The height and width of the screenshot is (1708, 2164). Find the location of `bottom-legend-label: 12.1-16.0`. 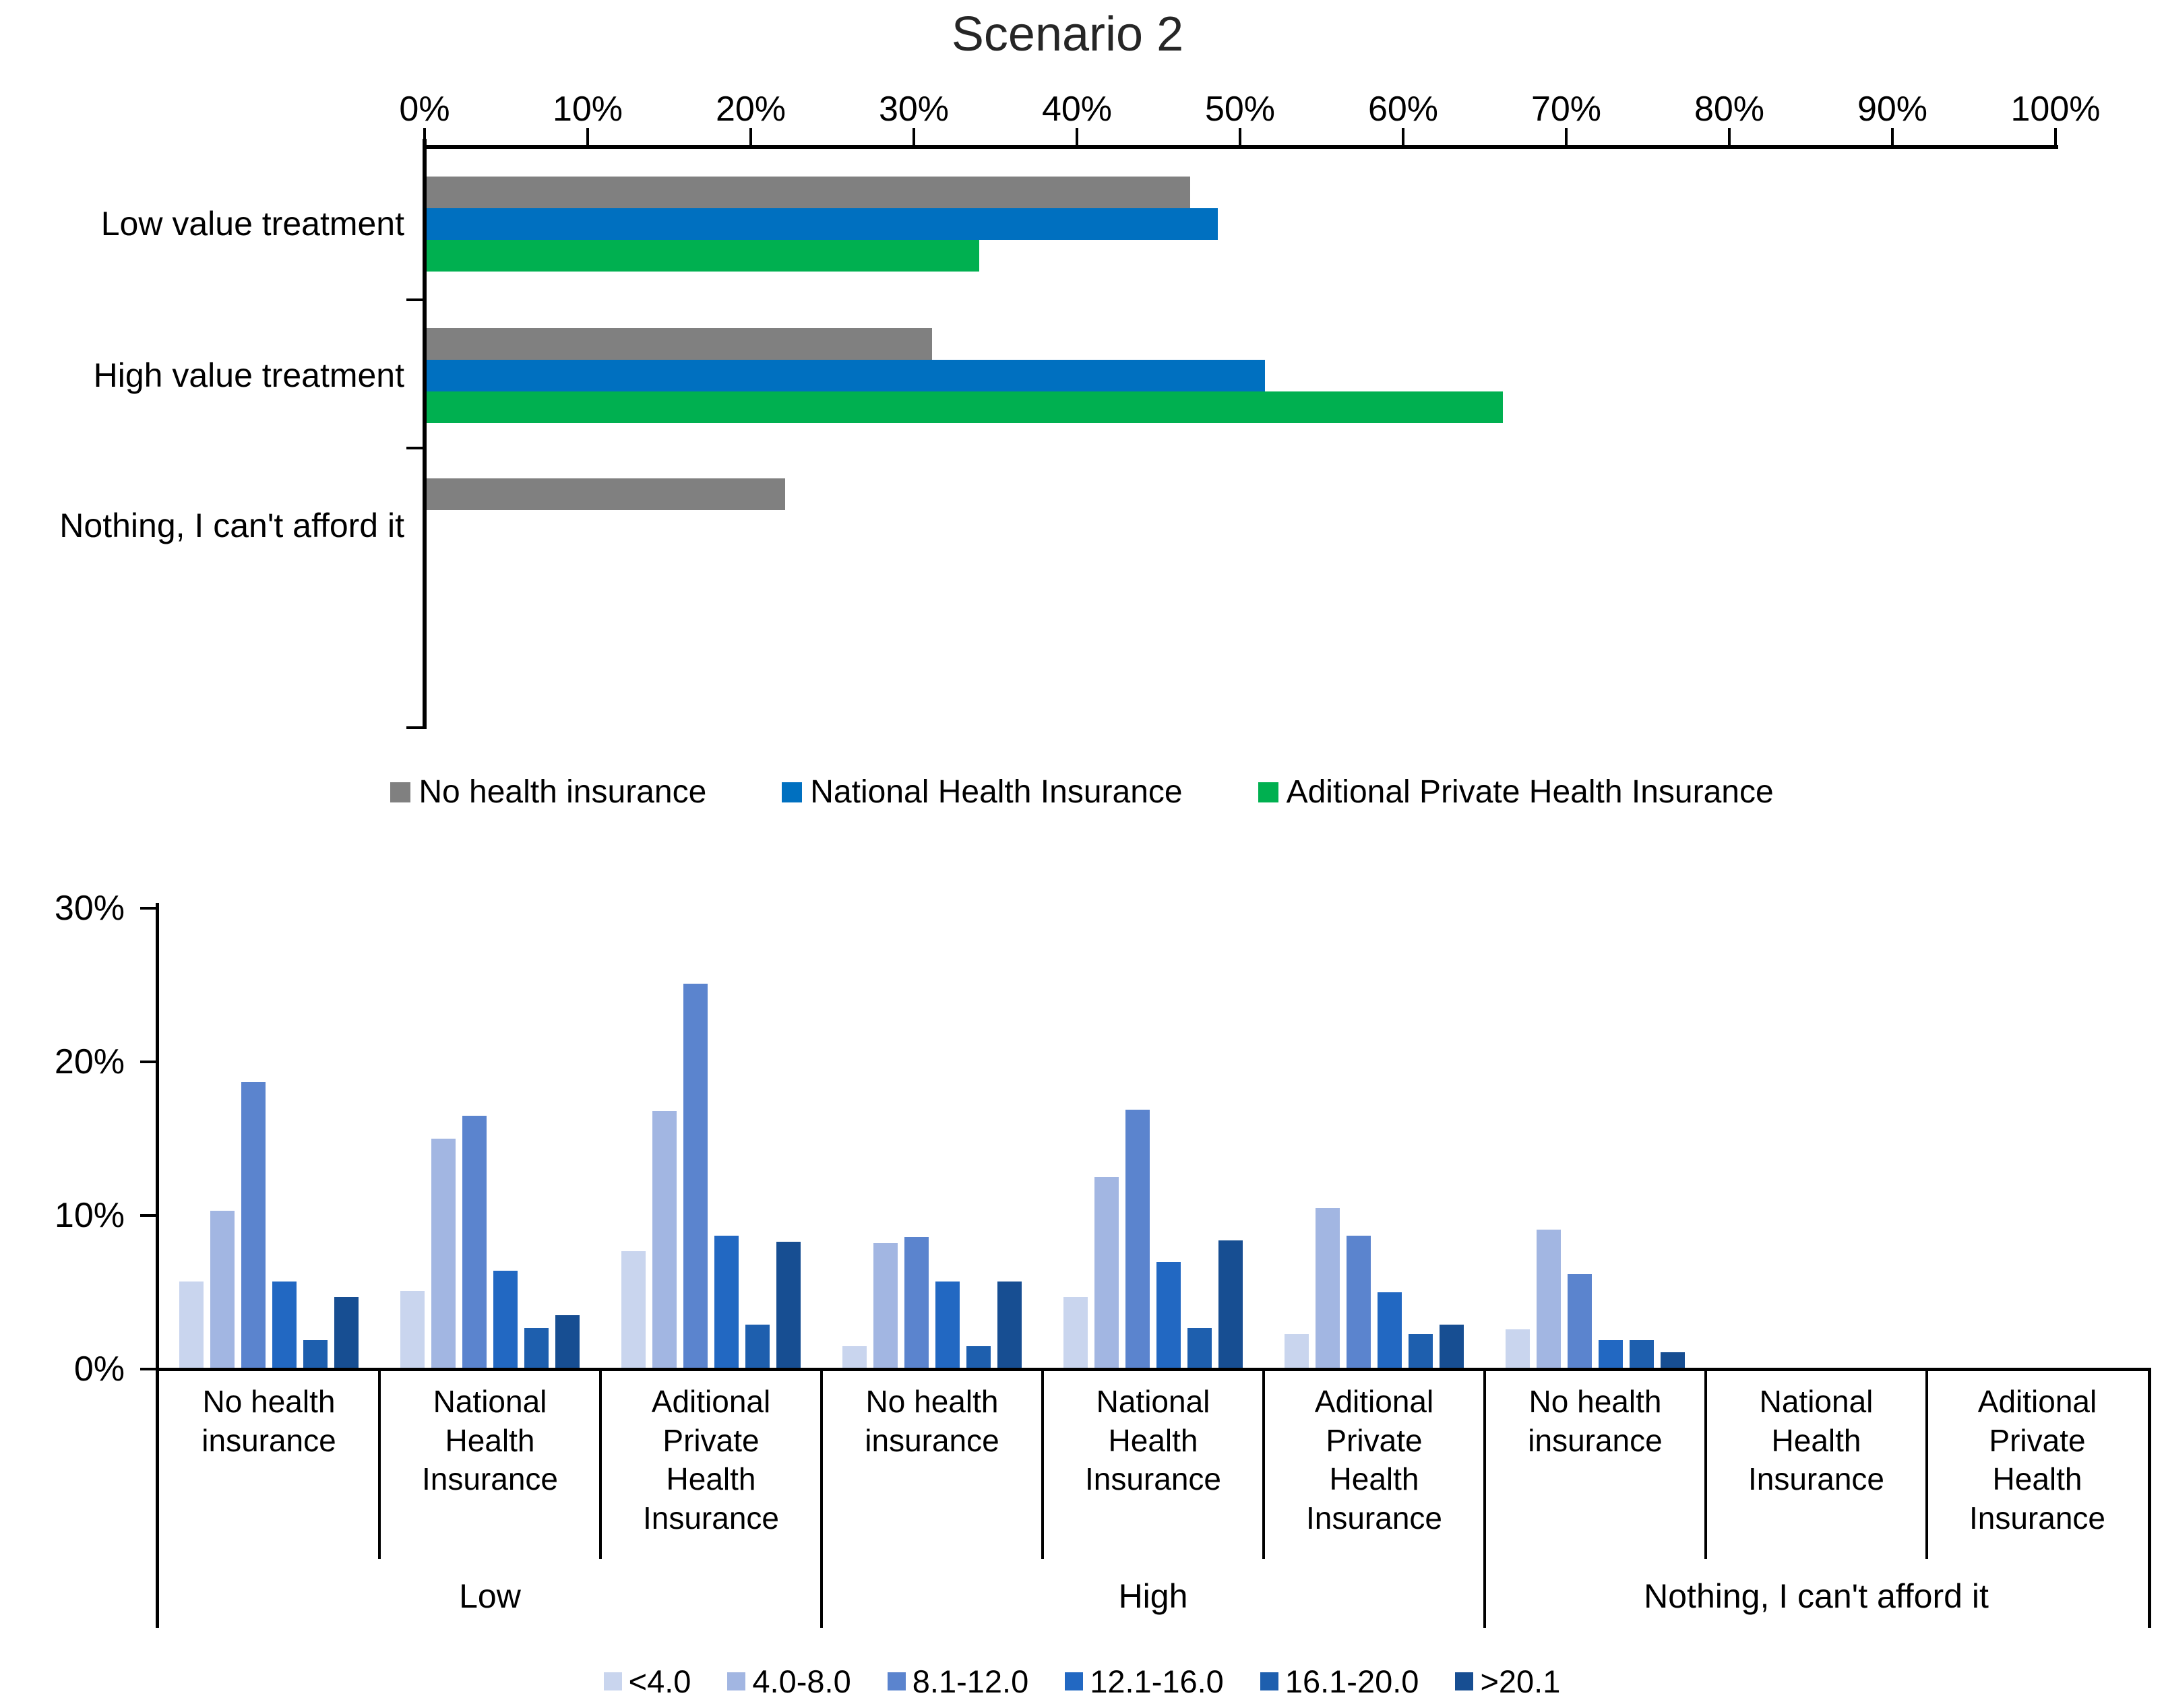

bottom-legend-label: 12.1-16.0 is located at coordinates (1157, 1681).